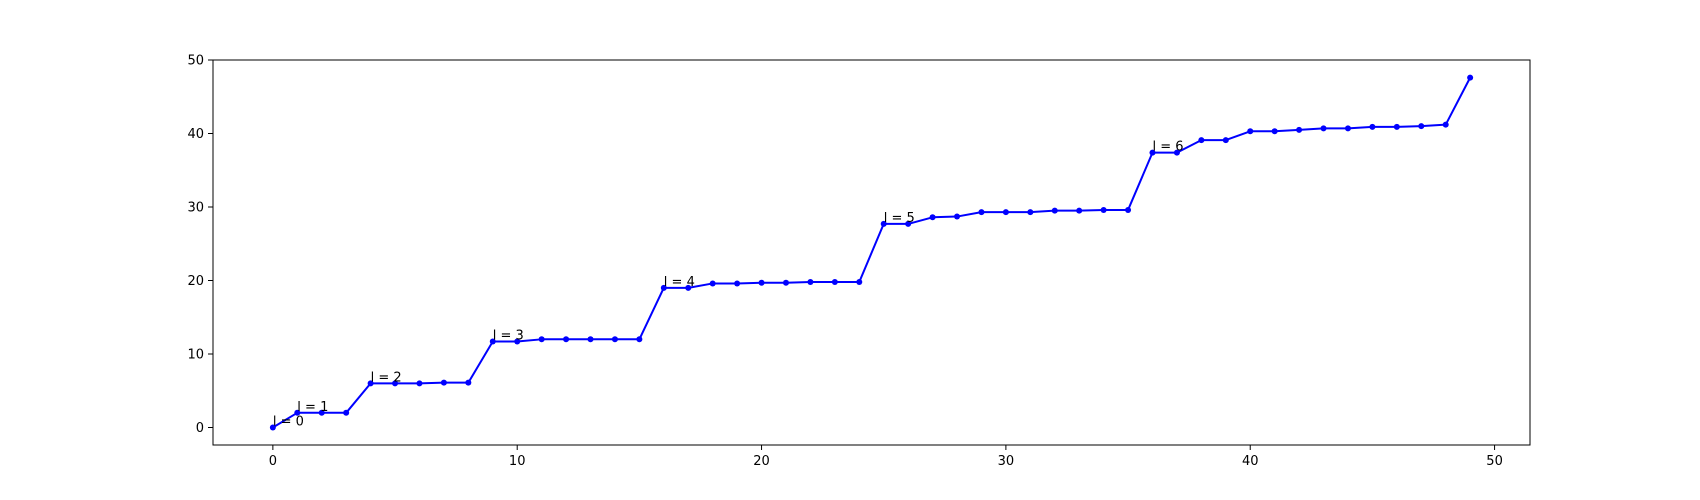  I want to click on x-tick-label: 10, so click(517, 461).